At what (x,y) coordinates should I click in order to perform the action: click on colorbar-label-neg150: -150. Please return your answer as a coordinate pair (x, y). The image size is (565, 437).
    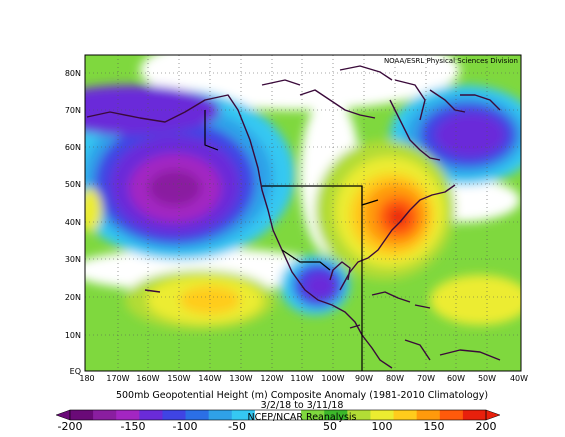
    Looking at the image, I should click on (133, 426).